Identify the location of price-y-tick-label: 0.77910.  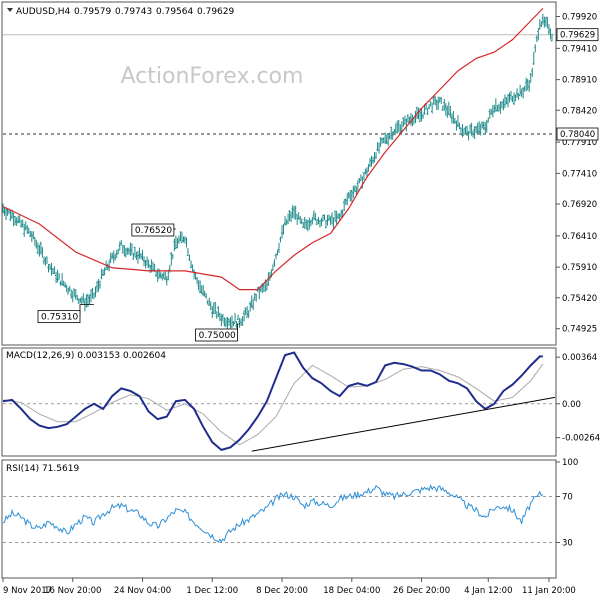
(579, 143).